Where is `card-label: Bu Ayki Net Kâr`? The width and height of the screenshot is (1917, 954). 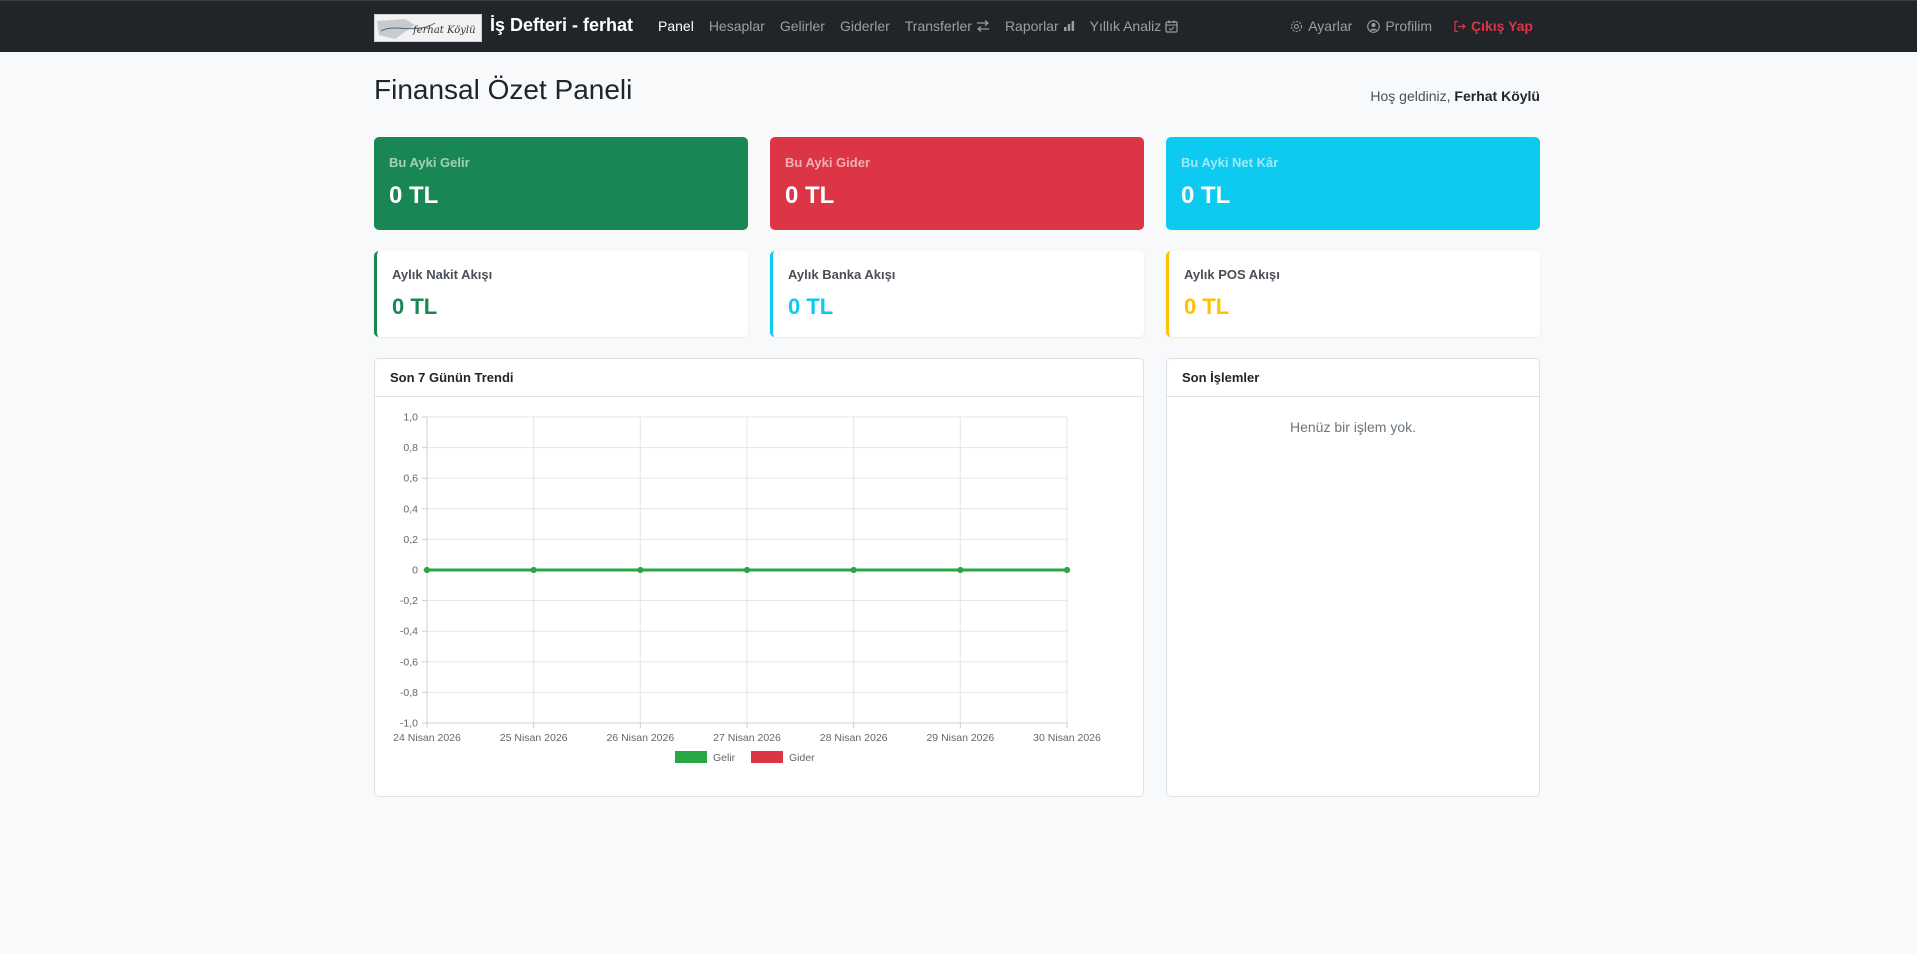
card-label: Bu Ayki Net Kâr is located at coordinates (1230, 162).